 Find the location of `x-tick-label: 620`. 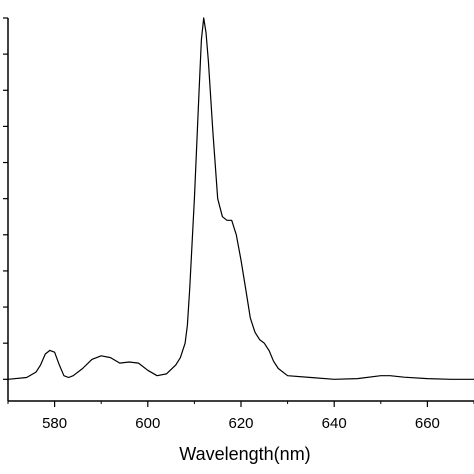

x-tick-label: 620 is located at coordinates (240, 423).